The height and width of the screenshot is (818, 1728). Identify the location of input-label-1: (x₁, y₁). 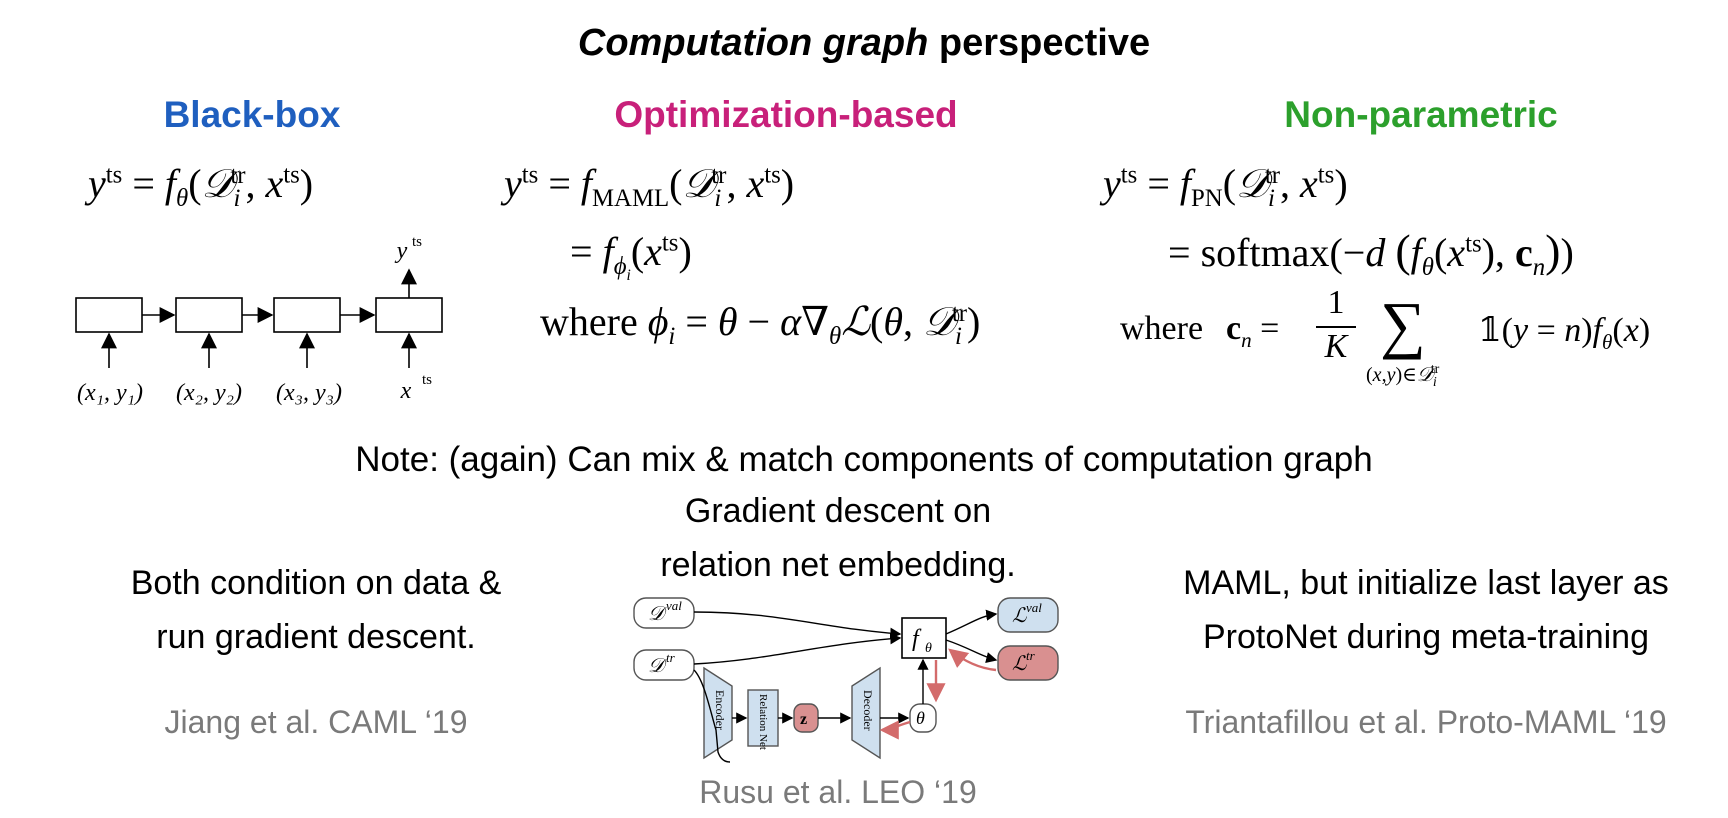
(110, 393).